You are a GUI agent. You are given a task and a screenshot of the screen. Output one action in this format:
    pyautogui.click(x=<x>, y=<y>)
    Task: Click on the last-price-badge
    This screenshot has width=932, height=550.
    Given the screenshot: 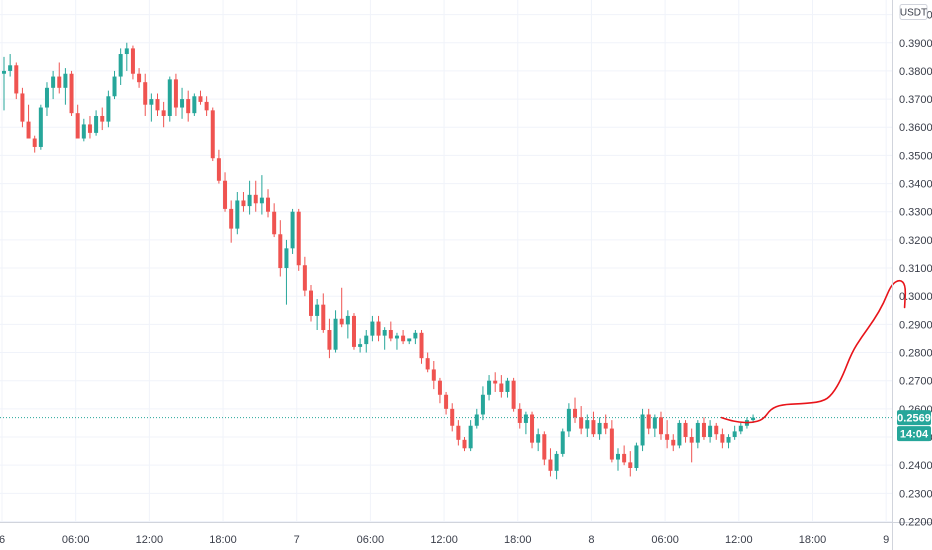 What is the action you would take?
    pyautogui.click(x=914, y=418)
    